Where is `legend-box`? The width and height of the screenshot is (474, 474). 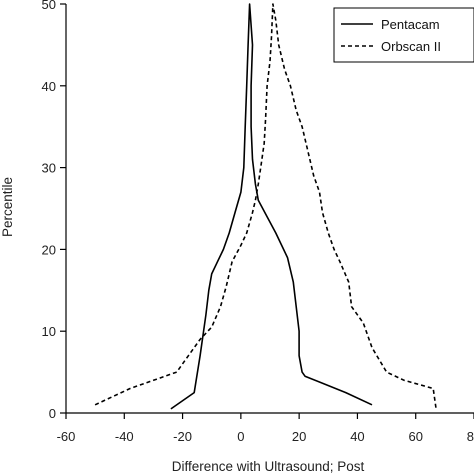
legend-box is located at coordinates (403, 35).